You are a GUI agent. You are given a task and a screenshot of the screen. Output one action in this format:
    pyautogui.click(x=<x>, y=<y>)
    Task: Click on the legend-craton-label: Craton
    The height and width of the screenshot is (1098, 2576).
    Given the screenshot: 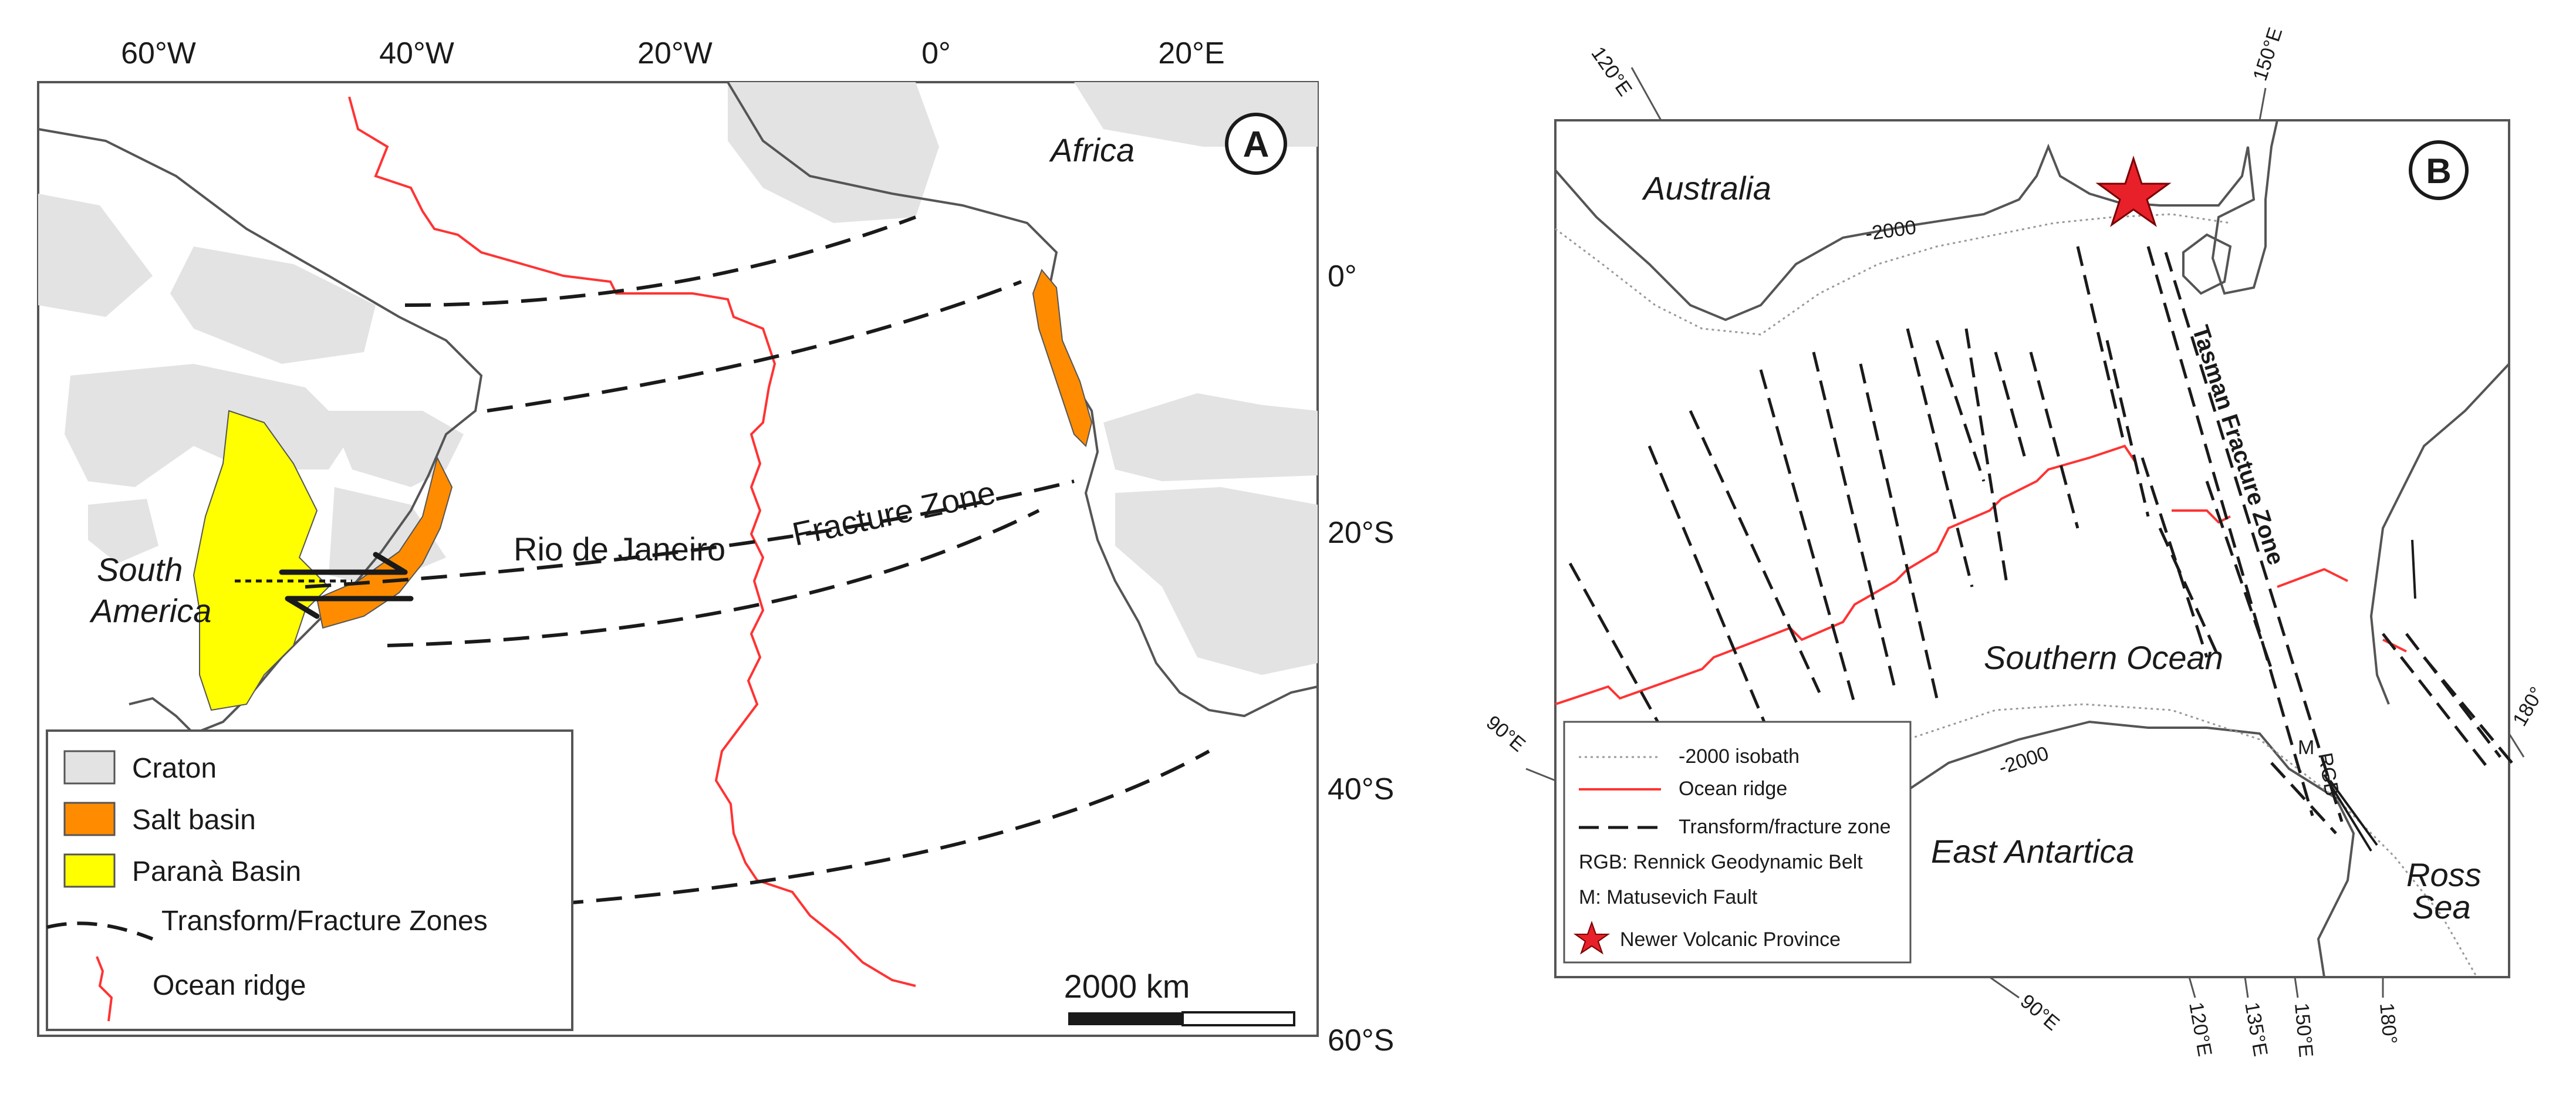 What is the action you would take?
    pyautogui.click(x=175, y=768)
    